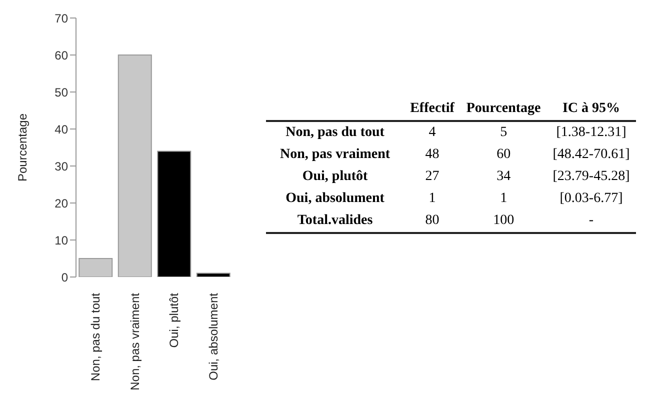 Image resolution: width=672 pixels, height=417 pixels. Describe the element at coordinates (61, 166) in the screenshot. I see `y-tick-label: 30` at that location.